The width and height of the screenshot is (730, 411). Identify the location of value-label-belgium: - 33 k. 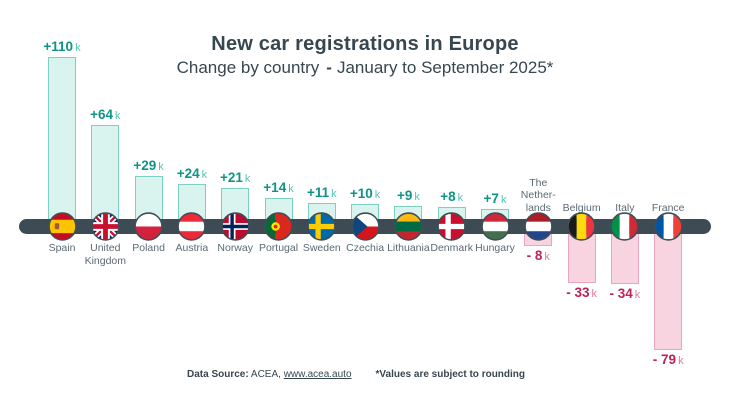
(581, 293).